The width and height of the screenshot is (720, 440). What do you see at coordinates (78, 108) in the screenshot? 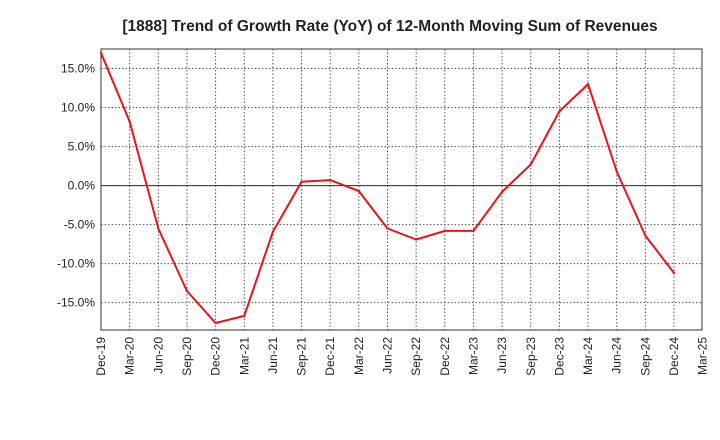
I see `y-tick-label: 10.0%` at bounding box center [78, 108].